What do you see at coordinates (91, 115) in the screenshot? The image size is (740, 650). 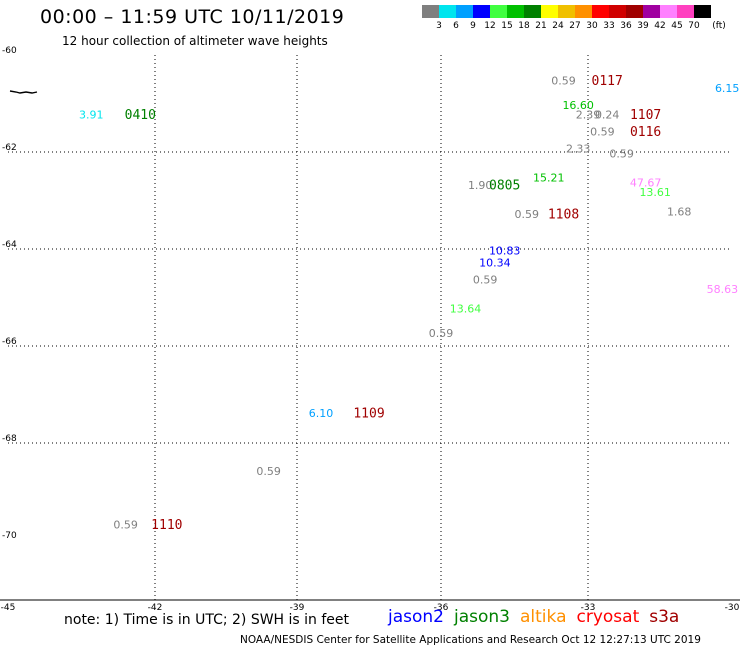 I see `wave-height-value: 3.91` at bounding box center [91, 115].